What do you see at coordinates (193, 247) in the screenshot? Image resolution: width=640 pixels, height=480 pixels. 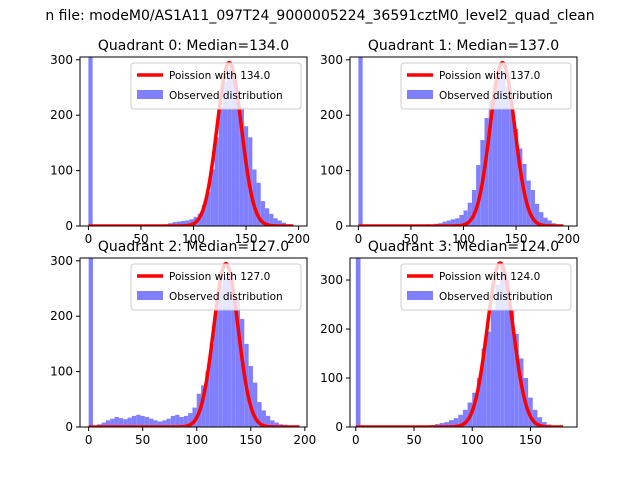 I see `chart-title: Quadrant 2: Median=127.0` at bounding box center [193, 247].